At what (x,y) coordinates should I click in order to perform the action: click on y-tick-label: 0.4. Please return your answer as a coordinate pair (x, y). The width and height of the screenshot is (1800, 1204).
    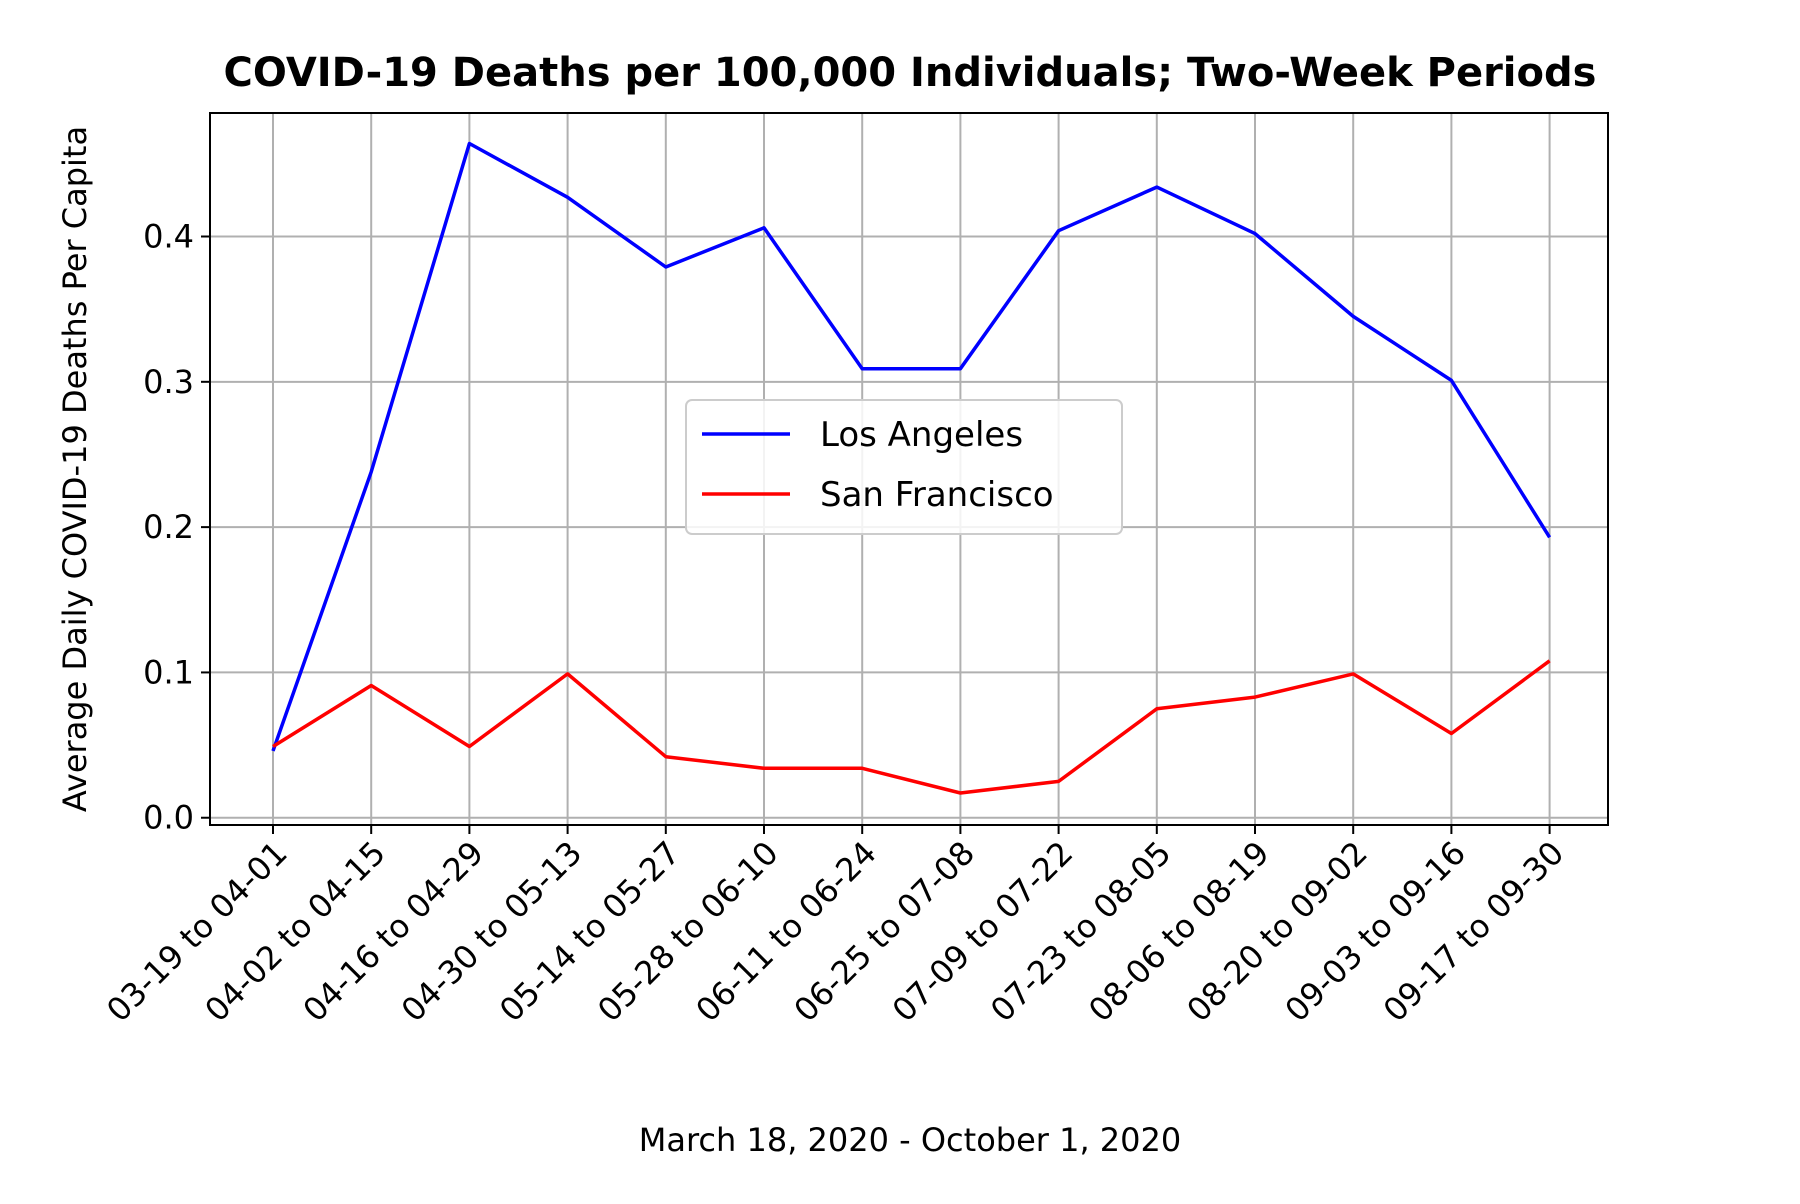
    Looking at the image, I should click on (168, 237).